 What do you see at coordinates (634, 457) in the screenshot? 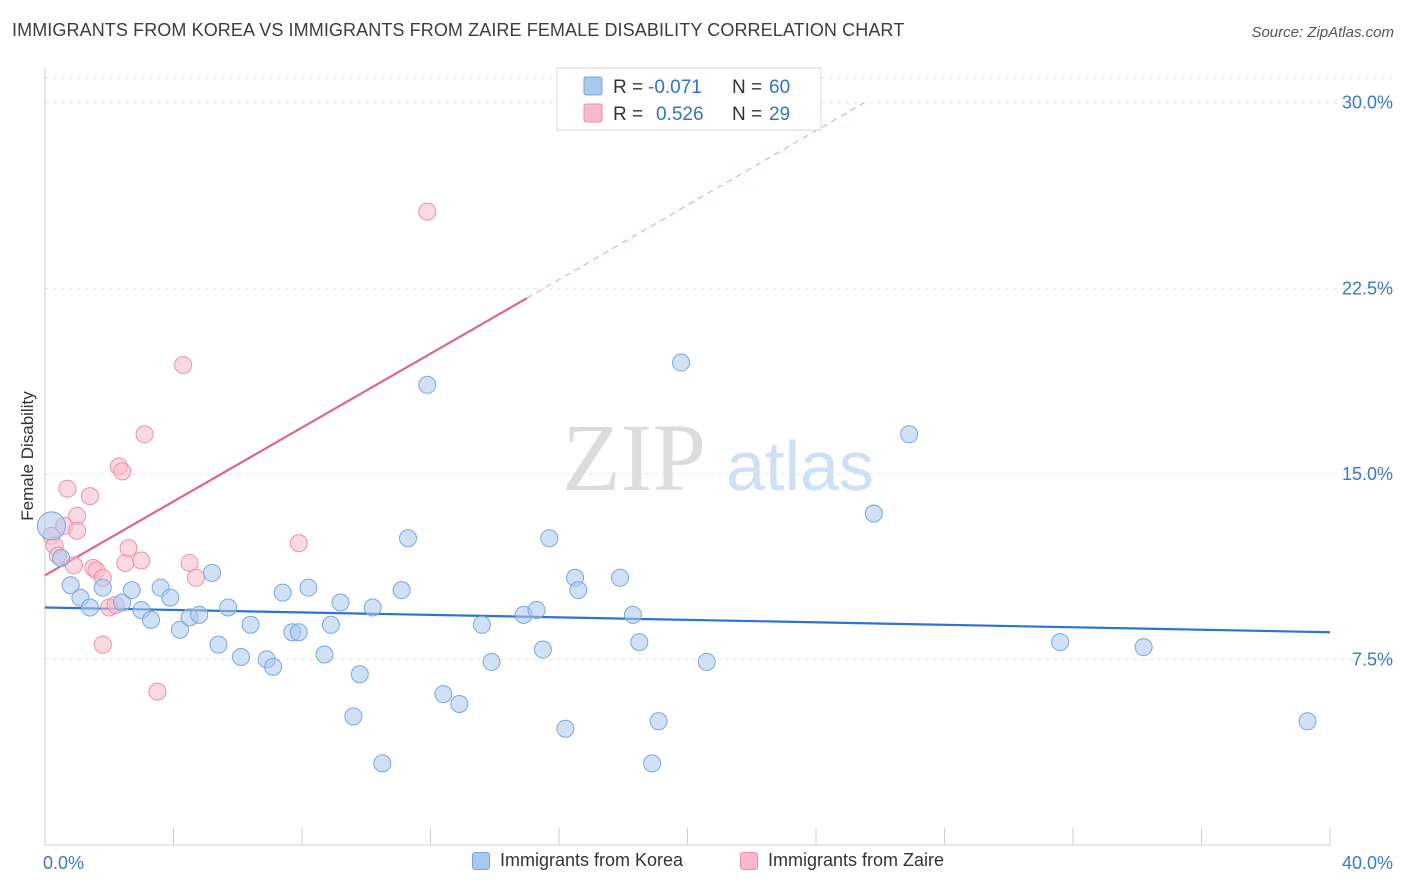
I see `watermark-zip: ZIP` at bounding box center [634, 457].